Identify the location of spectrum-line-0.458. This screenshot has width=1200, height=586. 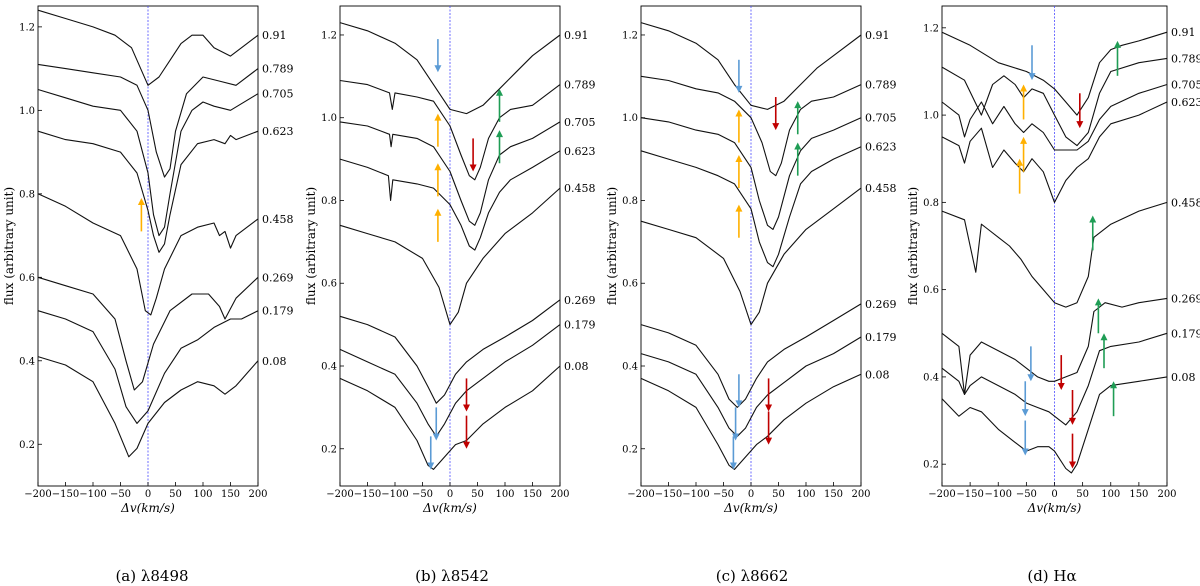
(1054, 254).